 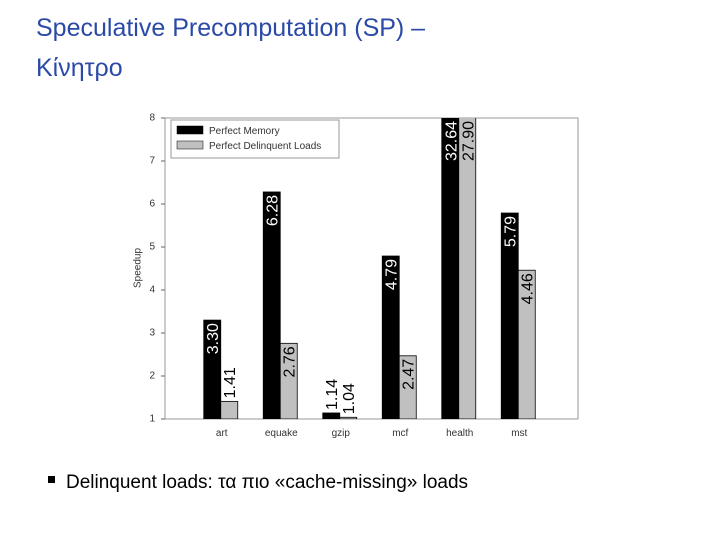 I want to click on value-label: 27.90, so click(x=468, y=141).